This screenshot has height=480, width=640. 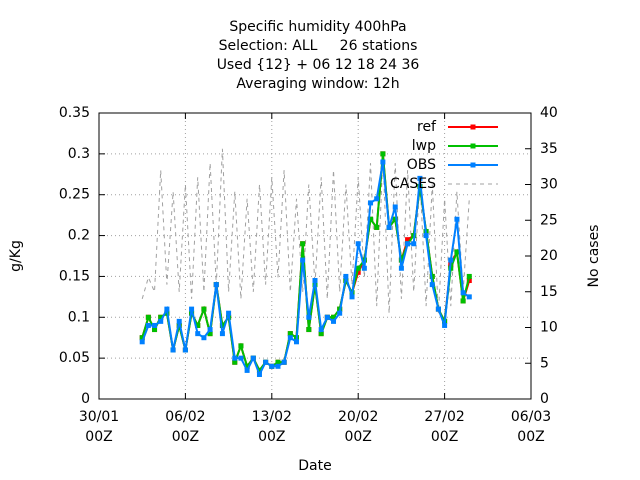 What do you see at coordinates (85, 399) in the screenshot?
I see `y-tick-label: 0` at bounding box center [85, 399].